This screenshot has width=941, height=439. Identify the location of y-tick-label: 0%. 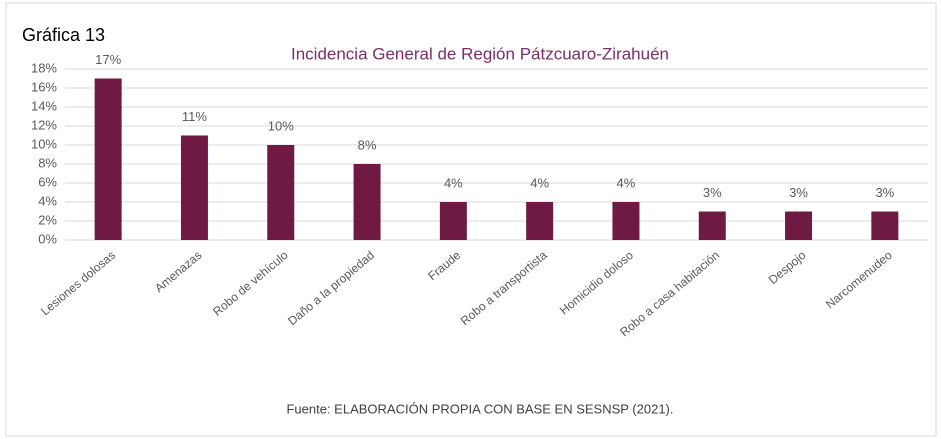
(47, 238).